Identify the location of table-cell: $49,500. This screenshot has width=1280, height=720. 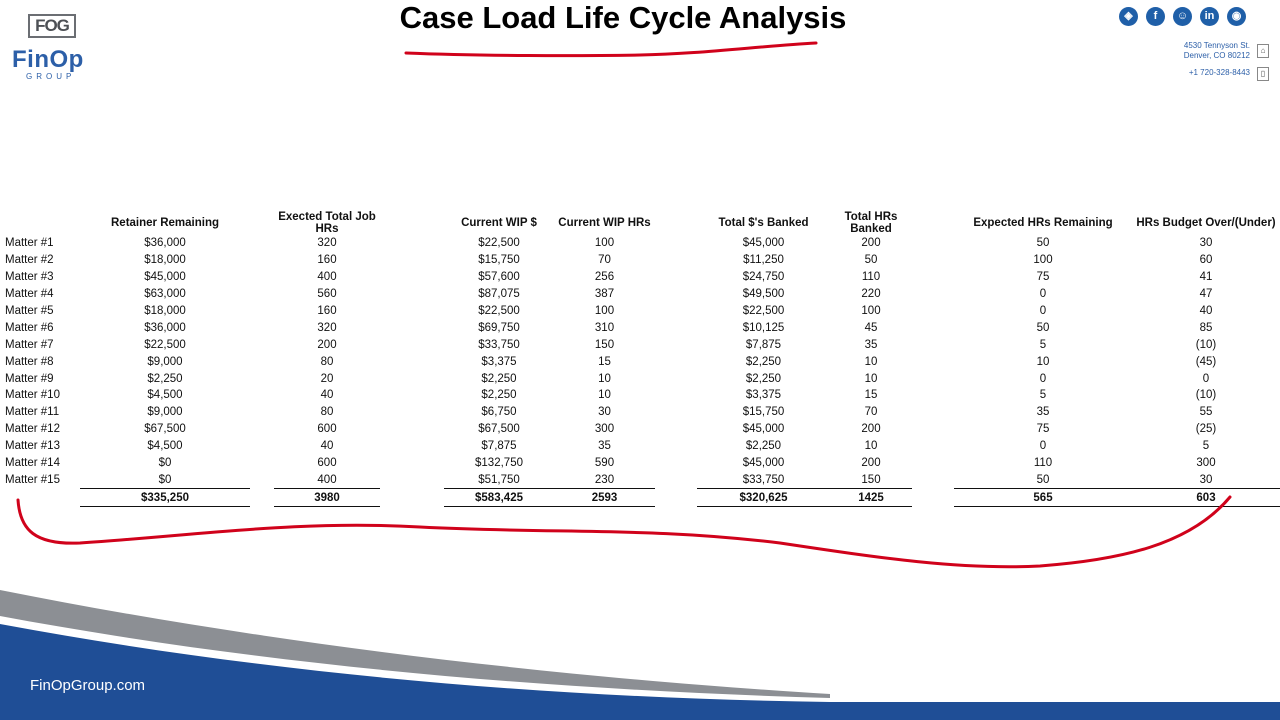
(763, 294).